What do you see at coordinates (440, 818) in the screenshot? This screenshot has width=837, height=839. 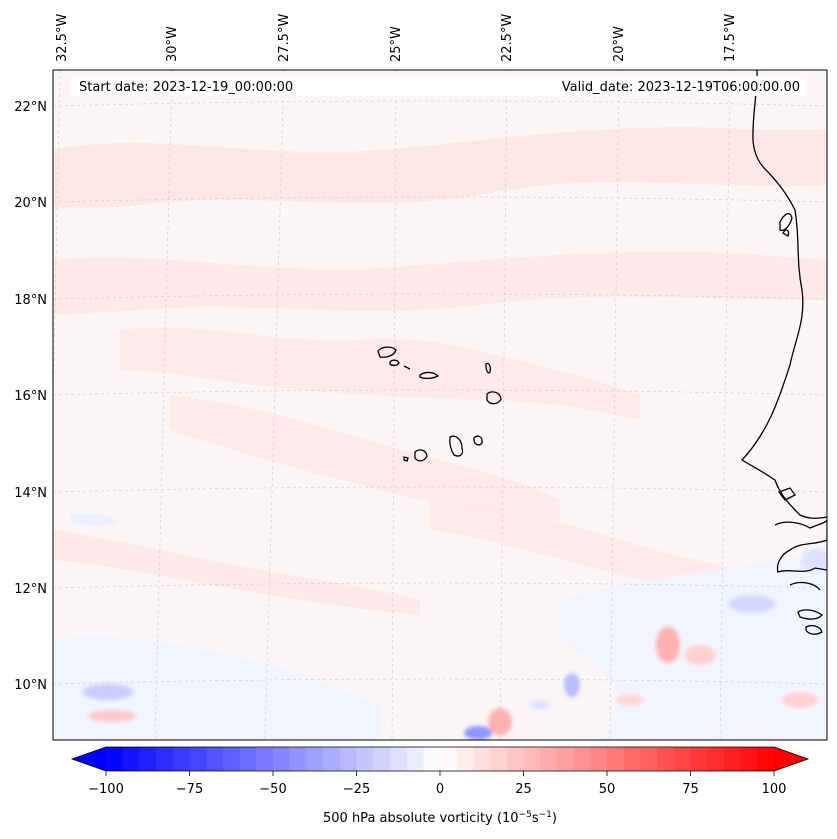 I see `colorbar-title: 500 hPa absolute vorticity (10−5s−1)` at bounding box center [440, 818].